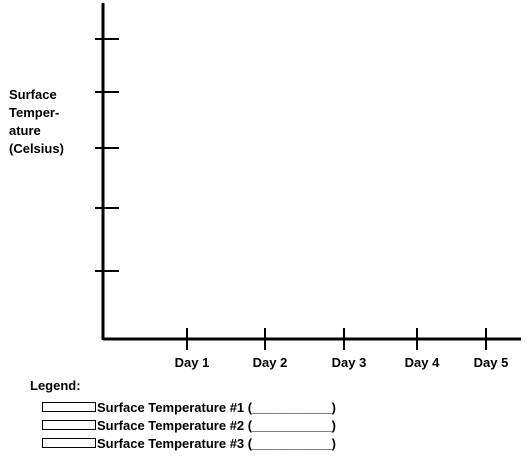  I want to click on legend-entry-label: Surface Temperature #1 (___________), so click(216, 407).